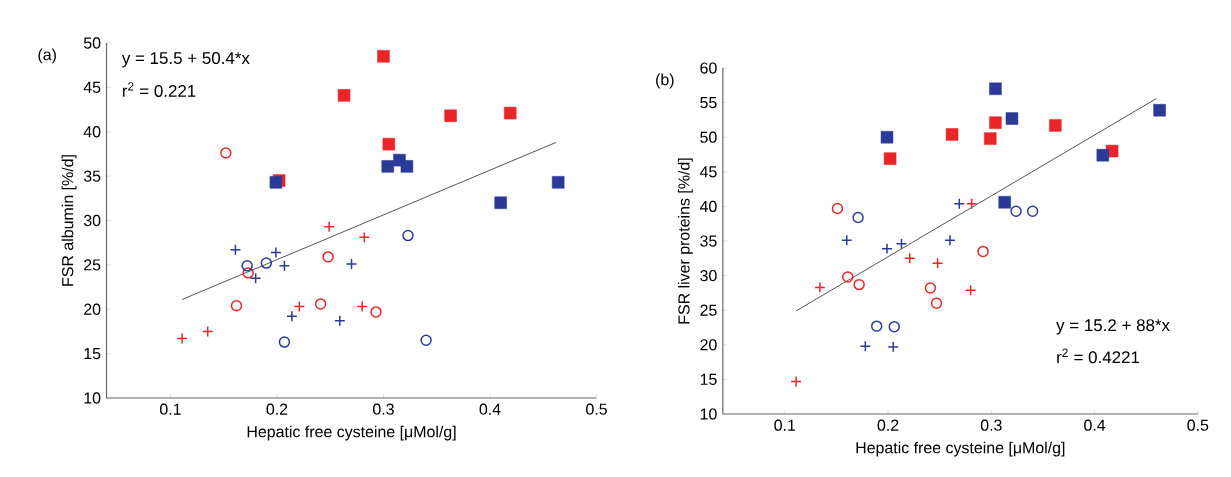 The height and width of the screenshot is (477, 1231). Describe the element at coordinates (47, 56) in the screenshot. I see `text: (a)` at that location.